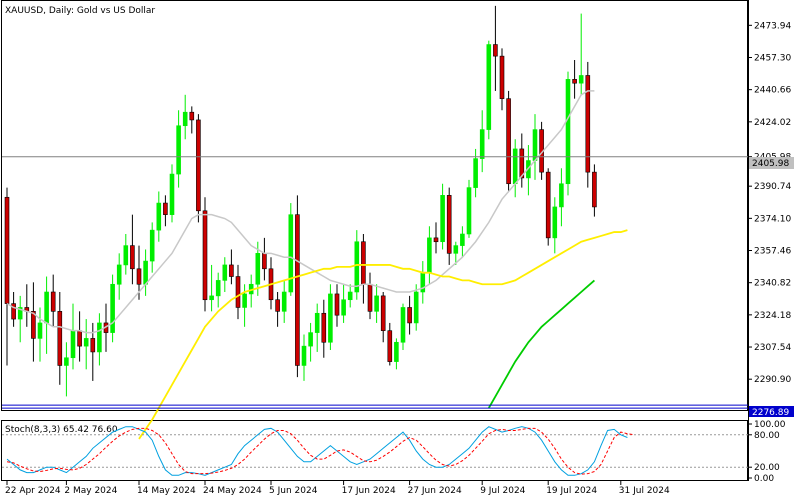 The width and height of the screenshot is (800, 500). Describe the element at coordinates (320, 451) in the screenshot. I see `stoch-signal-line` at that location.